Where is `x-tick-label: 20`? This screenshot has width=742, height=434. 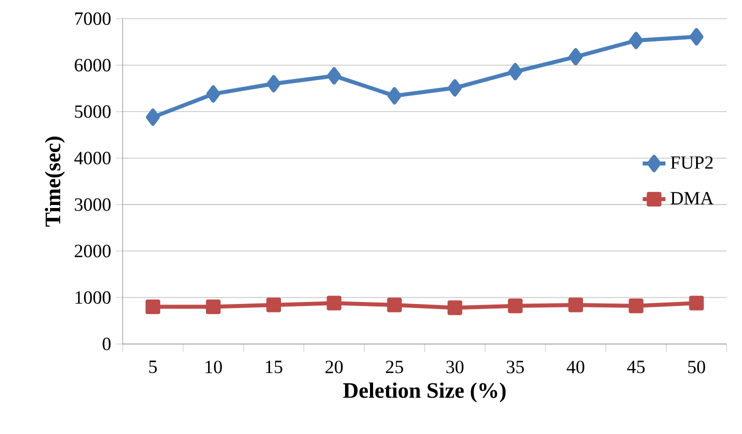 x-tick-label: 20 is located at coordinates (334, 367).